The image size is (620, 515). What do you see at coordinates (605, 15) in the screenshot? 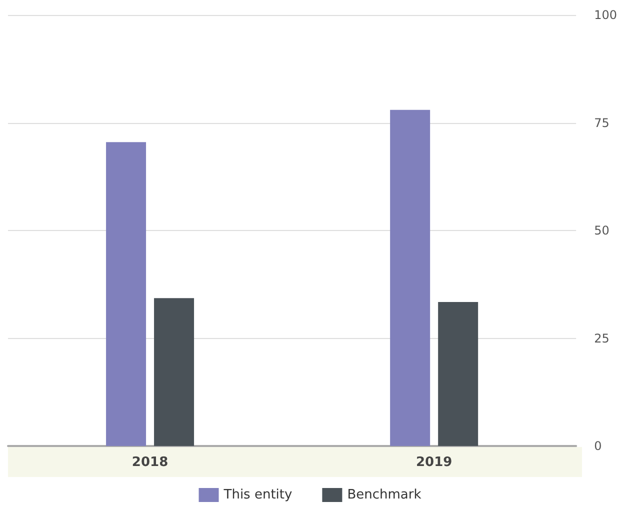
I see `y-tick-label: 100` at bounding box center [605, 15].